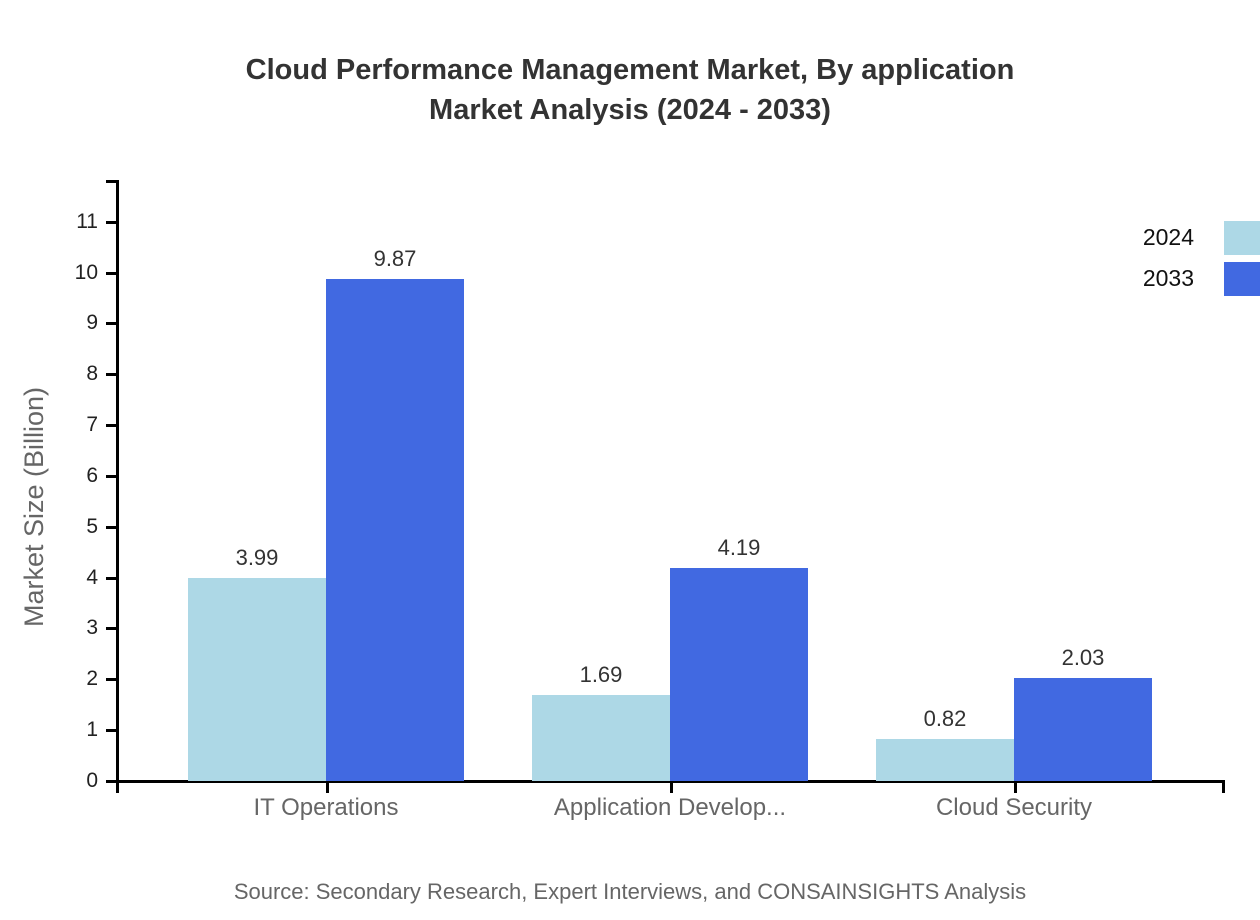 This screenshot has height=920, width=1260. I want to click on bar-value-label: 0.82, so click(945, 718).